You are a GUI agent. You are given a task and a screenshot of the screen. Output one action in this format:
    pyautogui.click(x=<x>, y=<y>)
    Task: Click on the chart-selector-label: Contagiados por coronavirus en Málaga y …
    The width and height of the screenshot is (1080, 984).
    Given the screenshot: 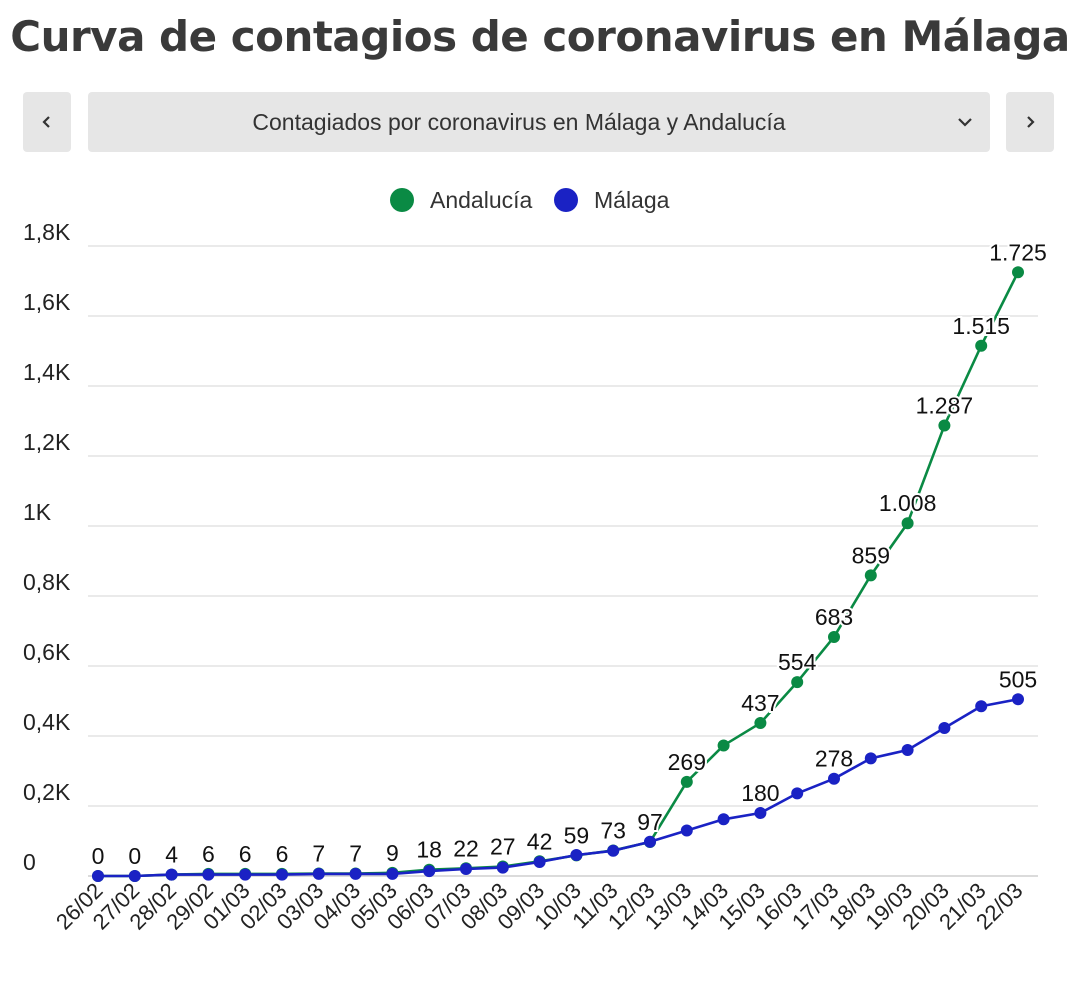 What is the action you would take?
    pyautogui.click(x=519, y=122)
    